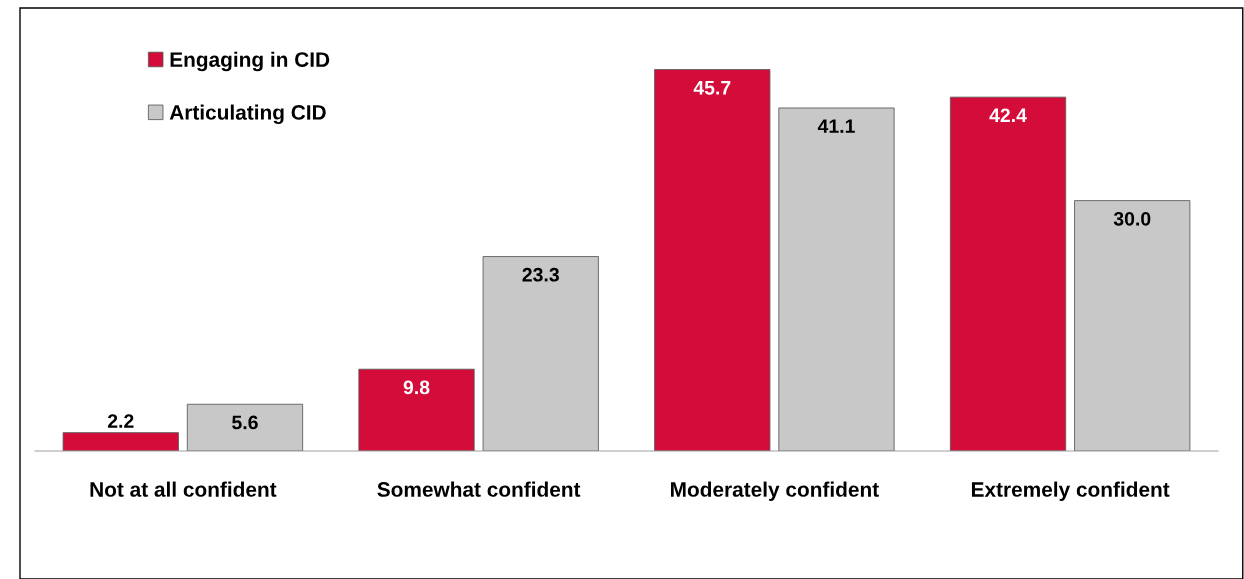 The image size is (1244, 579). Describe the element at coordinates (712, 88) in the screenshot. I see `data-label: 45.7` at that location.